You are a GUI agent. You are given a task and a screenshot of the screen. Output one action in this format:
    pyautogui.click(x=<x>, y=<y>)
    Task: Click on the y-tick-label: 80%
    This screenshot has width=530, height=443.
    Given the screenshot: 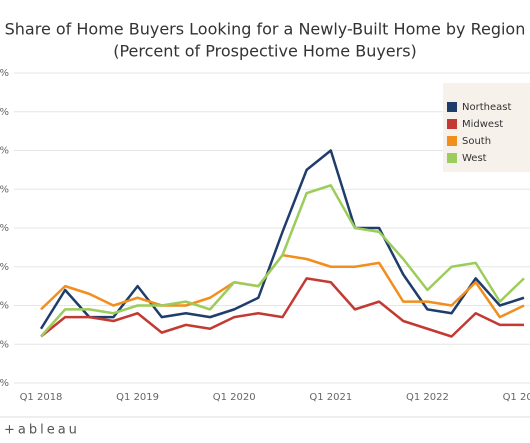 What is the action you would take?
    pyautogui.click(x=4, y=73)
    